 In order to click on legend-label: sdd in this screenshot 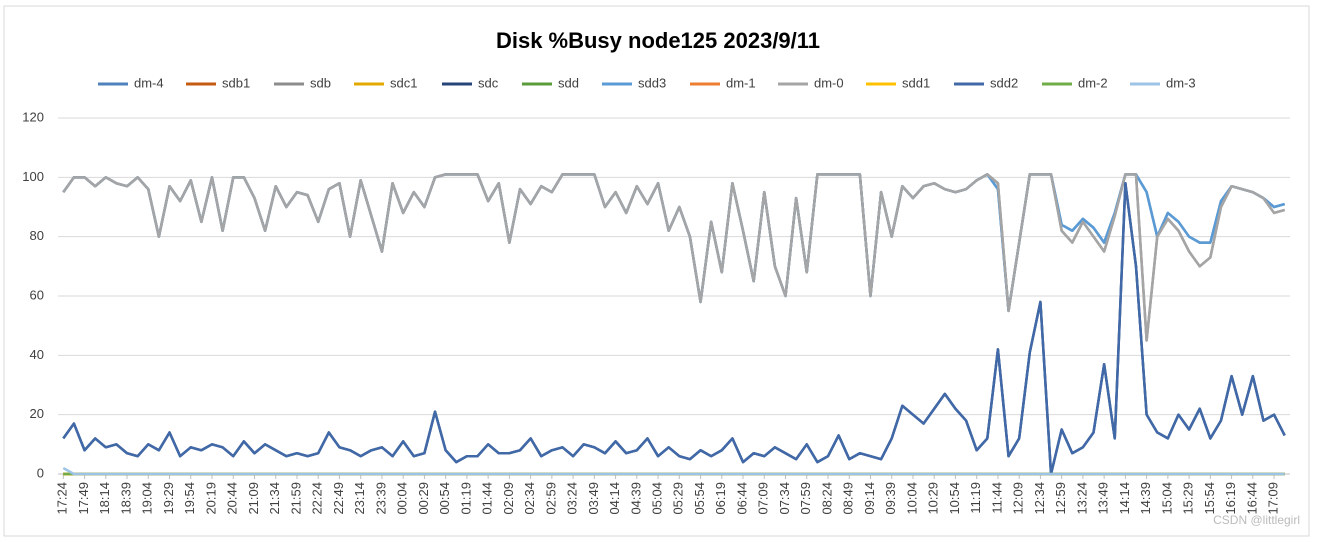, I will do `click(568, 82)`.